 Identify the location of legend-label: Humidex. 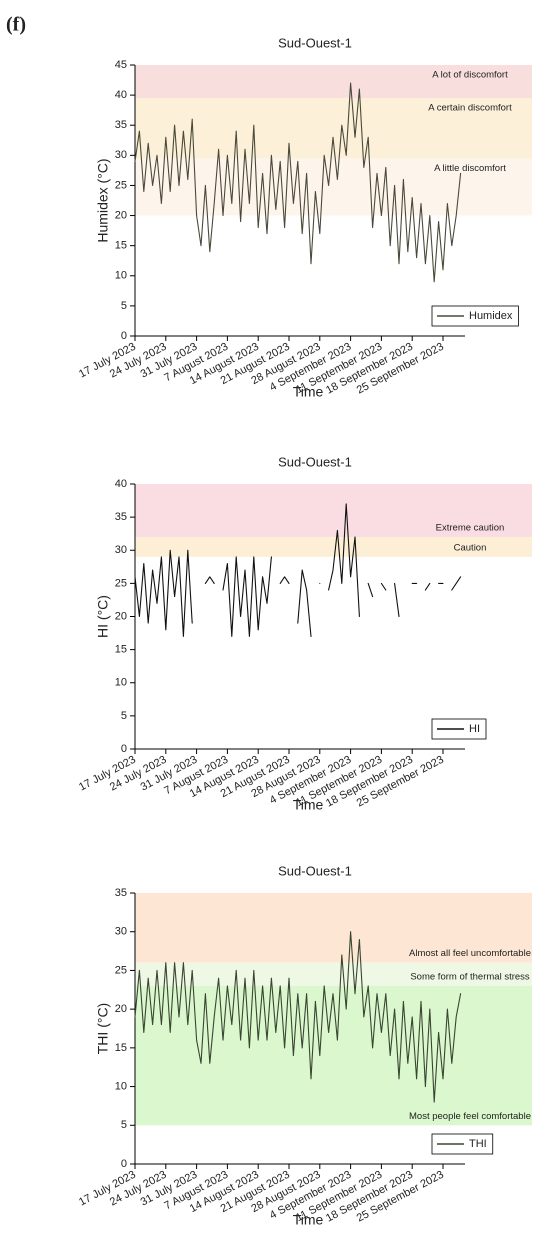
(491, 316).